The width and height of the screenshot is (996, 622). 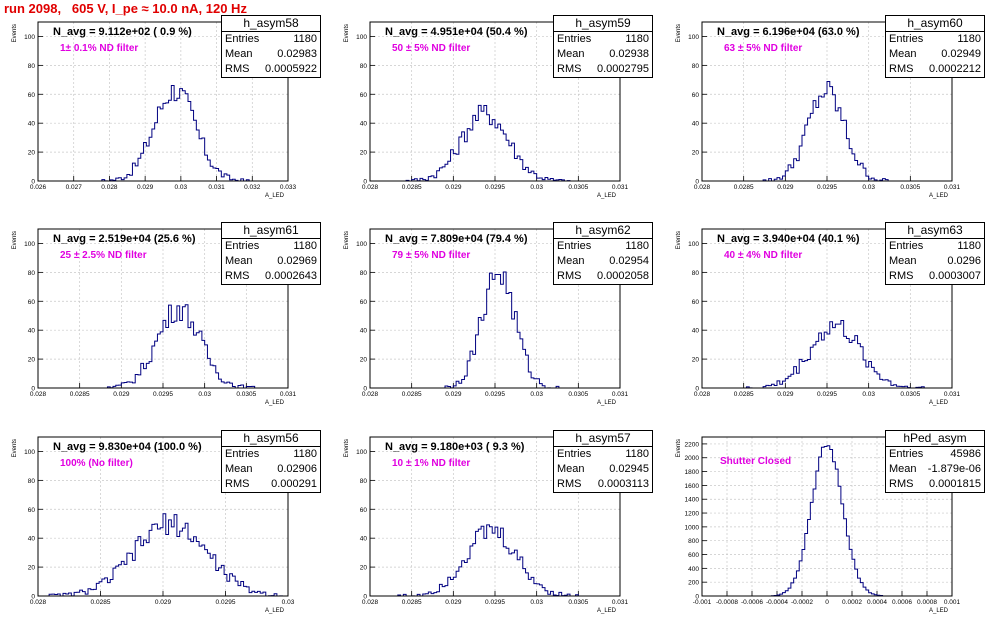 What do you see at coordinates (431, 255) in the screenshot?
I see `filter-note: 79 ± 5% ND filter` at bounding box center [431, 255].